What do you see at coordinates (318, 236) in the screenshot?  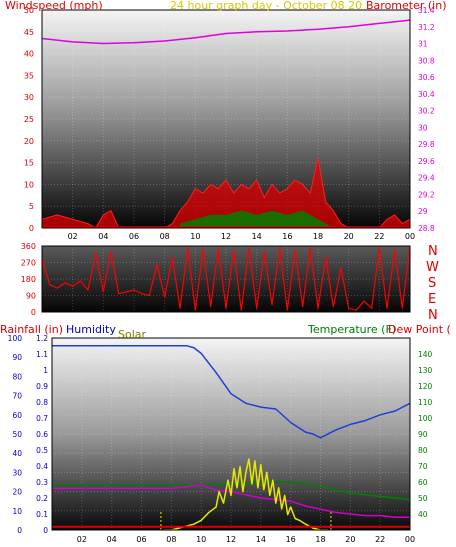 I see `wind-x-tick-label: 18` at bounding box center [318, 236].